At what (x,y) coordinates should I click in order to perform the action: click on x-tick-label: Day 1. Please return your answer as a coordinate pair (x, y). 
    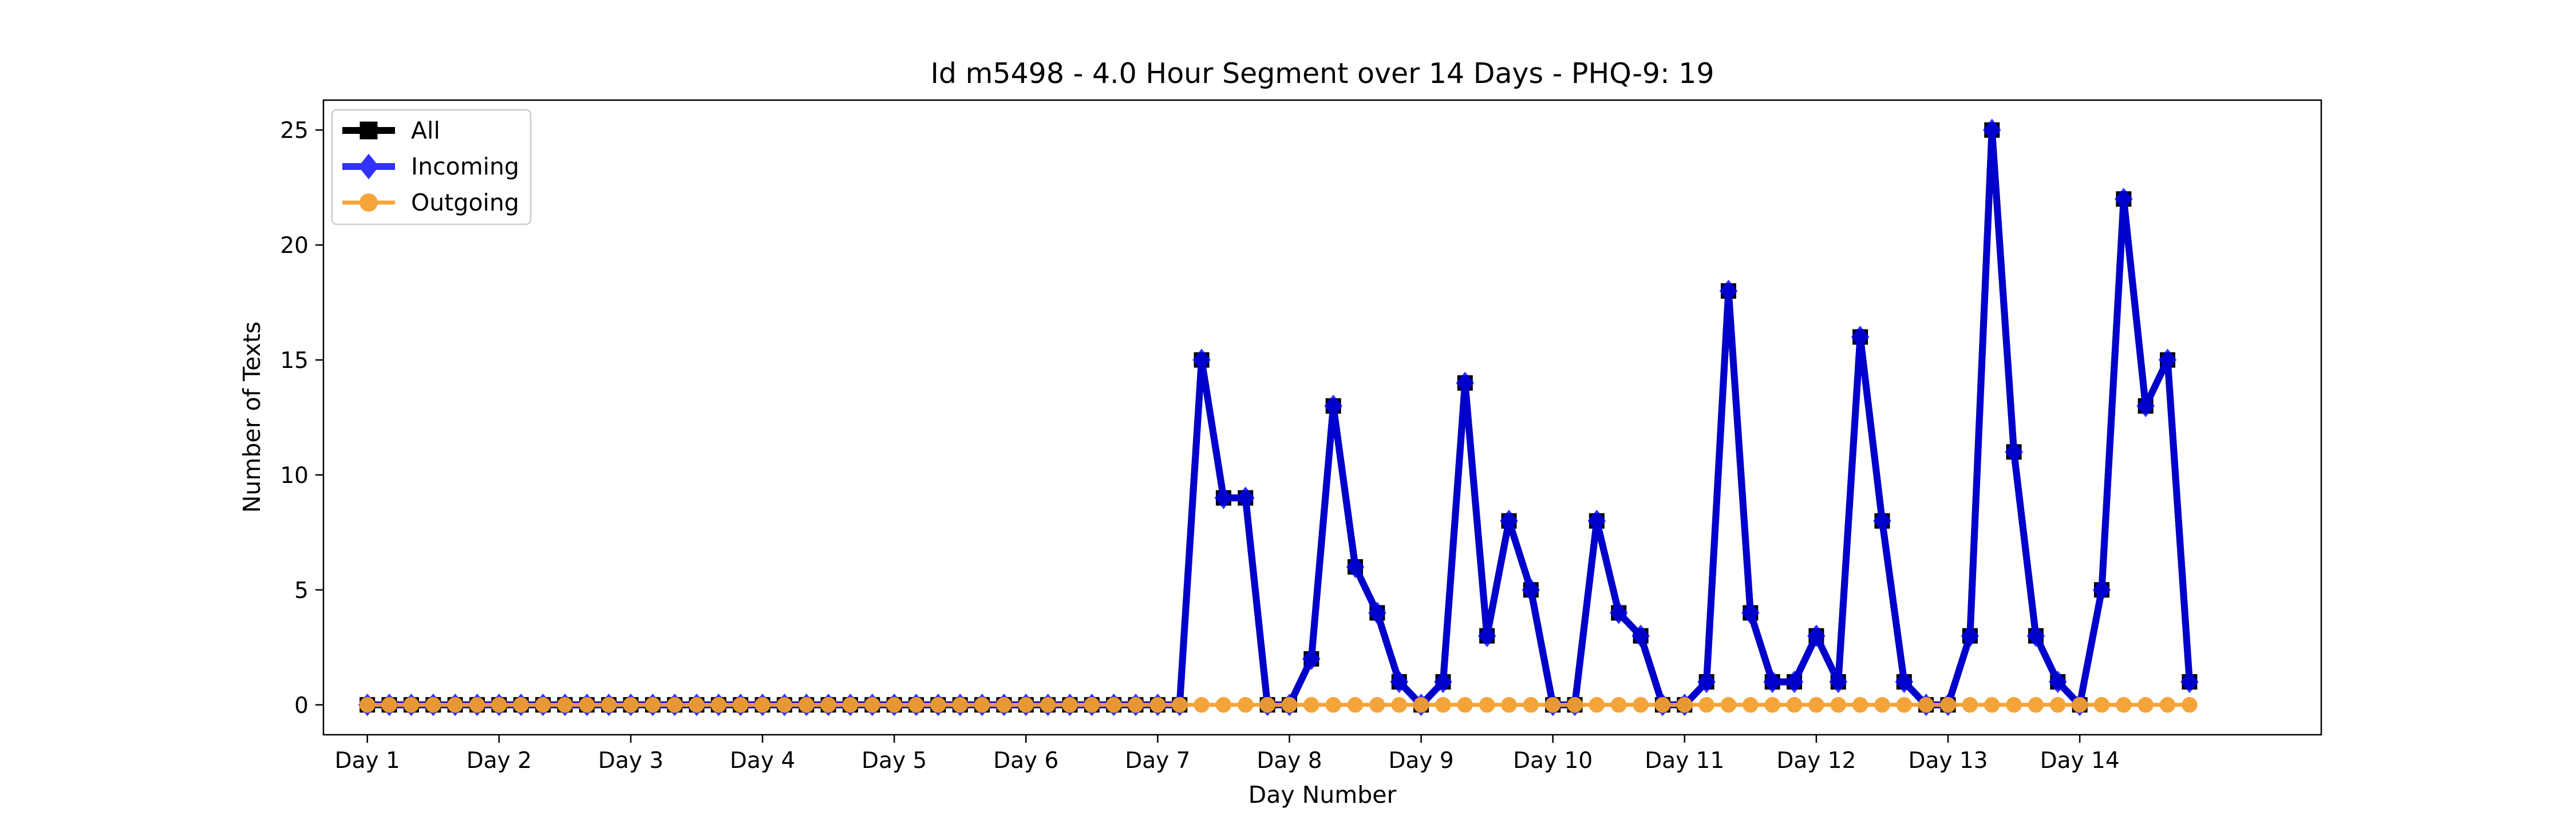
    Looking at the image, I should click on (367, 761).